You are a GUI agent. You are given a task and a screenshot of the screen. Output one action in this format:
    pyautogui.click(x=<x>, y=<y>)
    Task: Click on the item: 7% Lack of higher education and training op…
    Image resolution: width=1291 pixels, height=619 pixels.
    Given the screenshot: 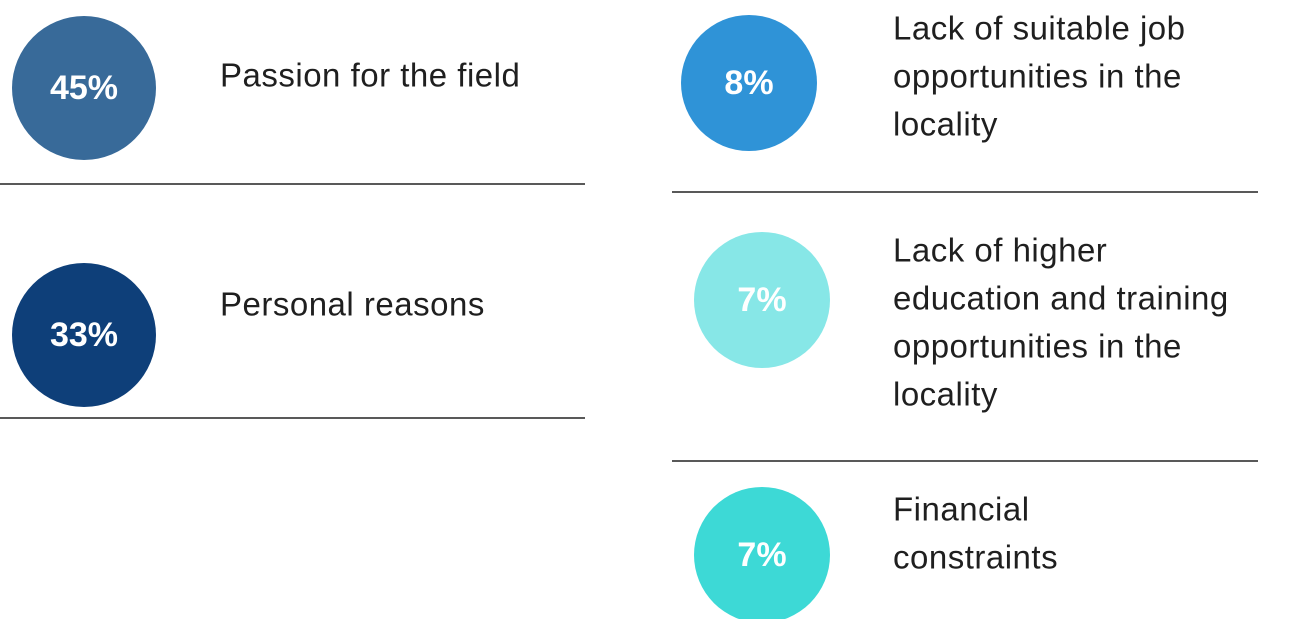 What is the action you would take?
    pyautogui.click(x=961, y=322)
    